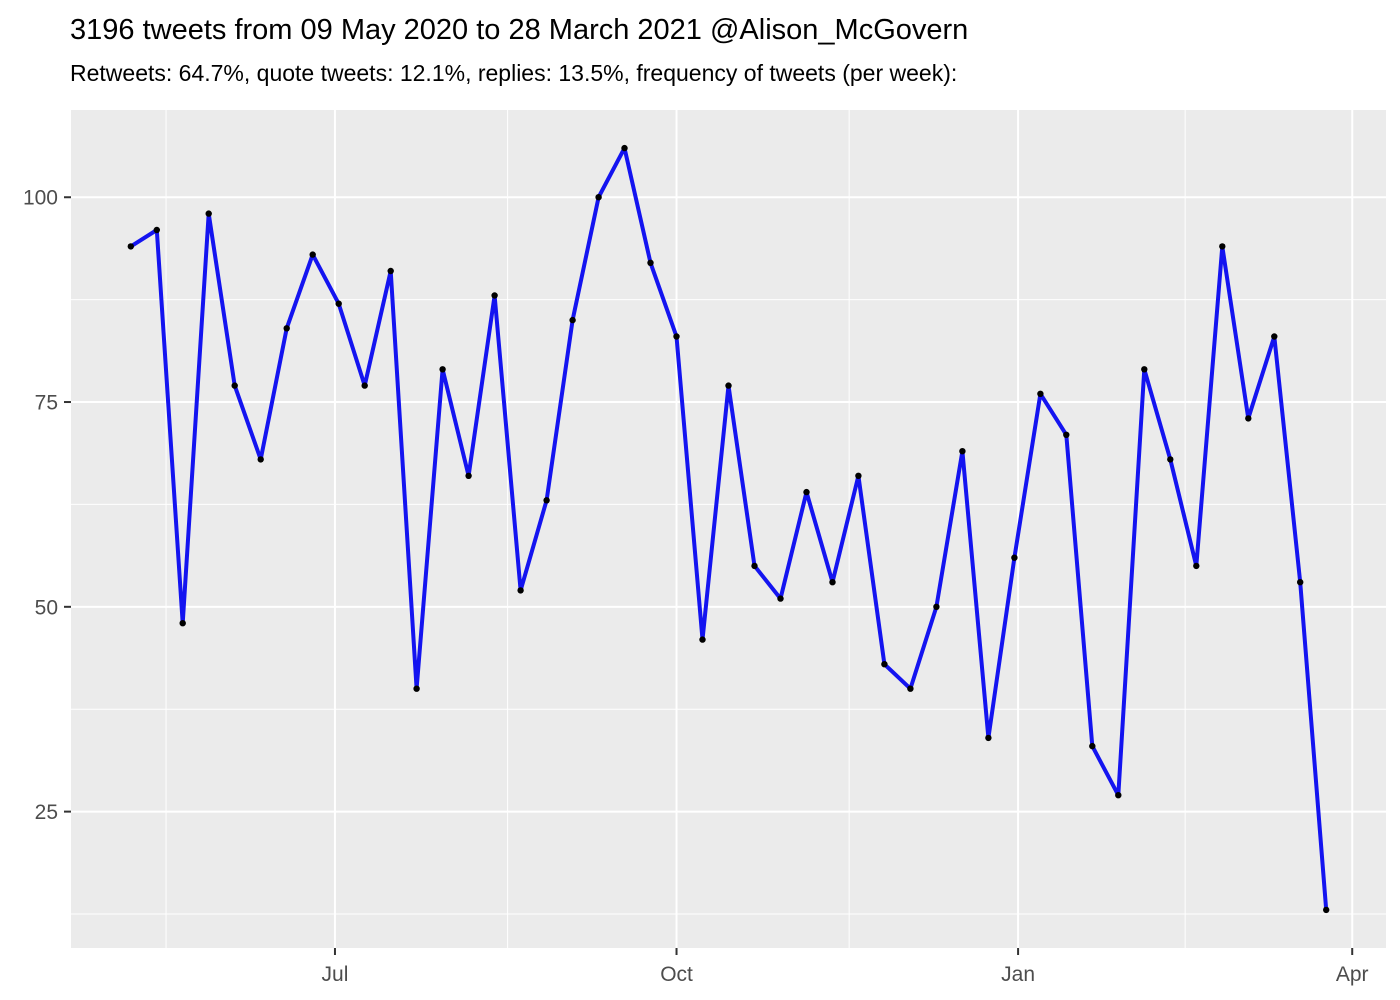 The image size is (1400, 1000). I want to click on y-tick-label: 100, so click(40, 198).